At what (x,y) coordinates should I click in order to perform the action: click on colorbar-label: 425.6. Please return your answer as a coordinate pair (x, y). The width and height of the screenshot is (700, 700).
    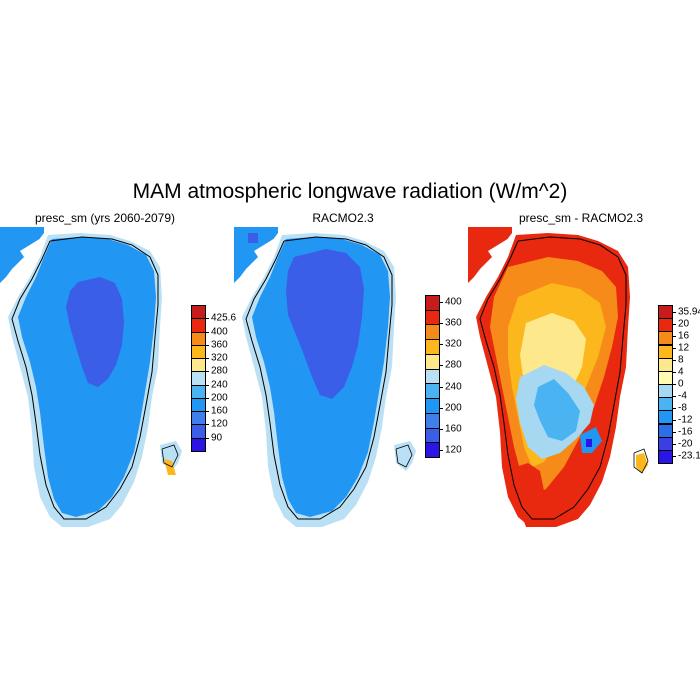
    Looking at the image, I should click on (224, 318).